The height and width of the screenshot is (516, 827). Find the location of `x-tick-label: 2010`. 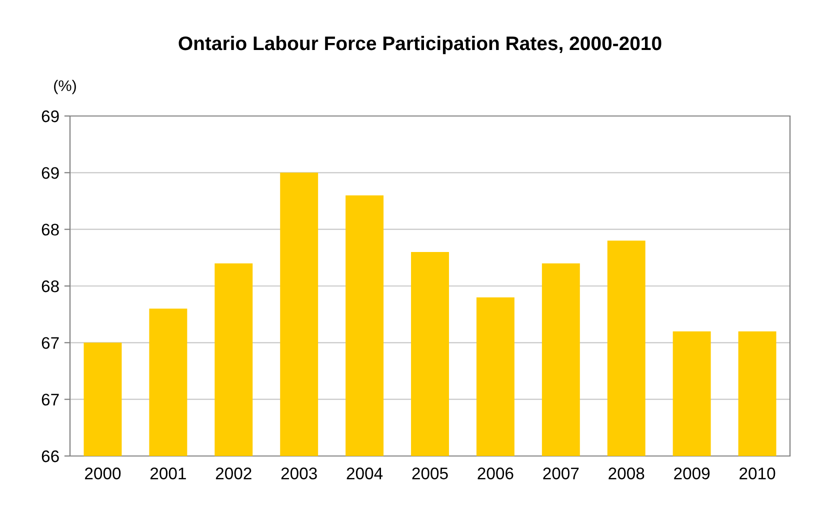

x-tick-label: 2010 is located at coordinates (758, 474).